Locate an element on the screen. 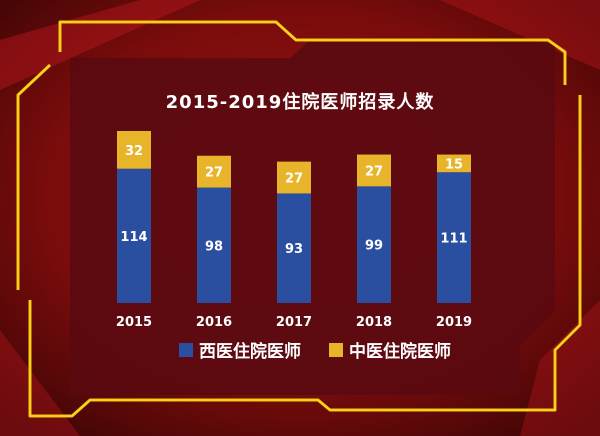 The image size is (600, 436). legend-label-western: 西医住院医师 is located at coordinates (250, 351).